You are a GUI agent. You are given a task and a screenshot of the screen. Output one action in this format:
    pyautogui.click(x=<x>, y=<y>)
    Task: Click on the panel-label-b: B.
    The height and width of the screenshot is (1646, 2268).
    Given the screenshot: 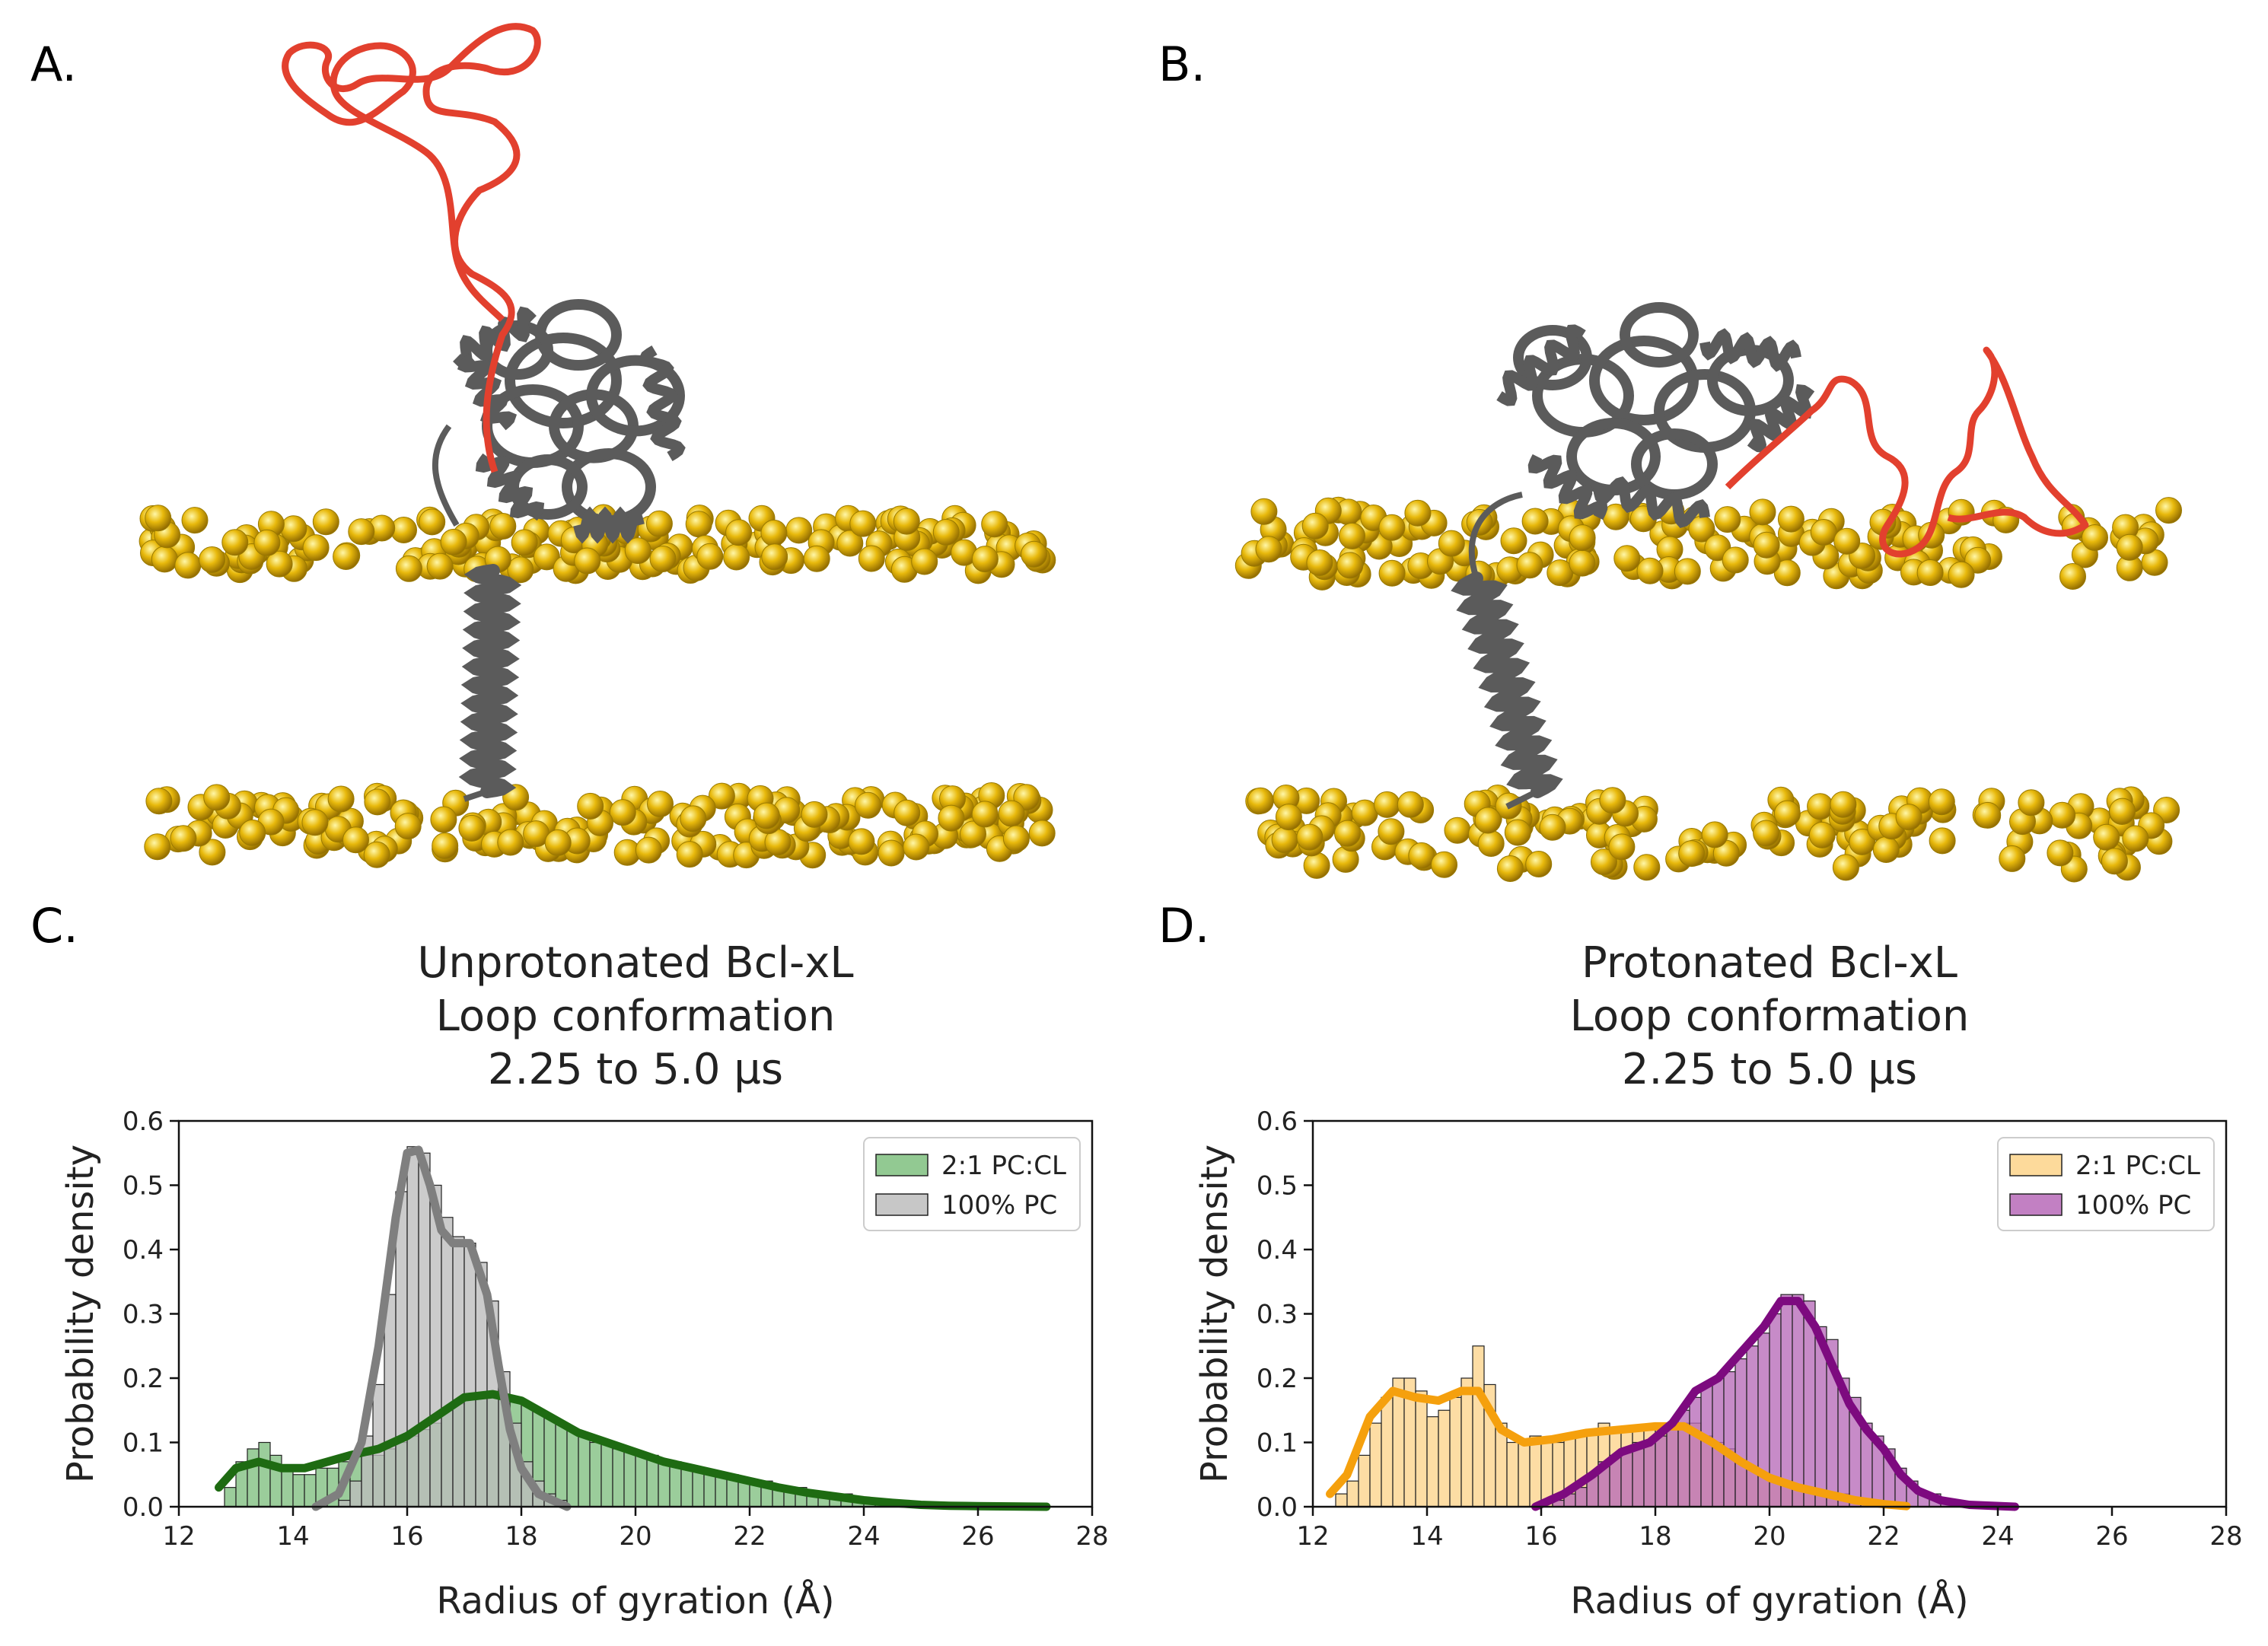 What is the action you would take?
    pyautogui.click(x=1182, y=64)
    